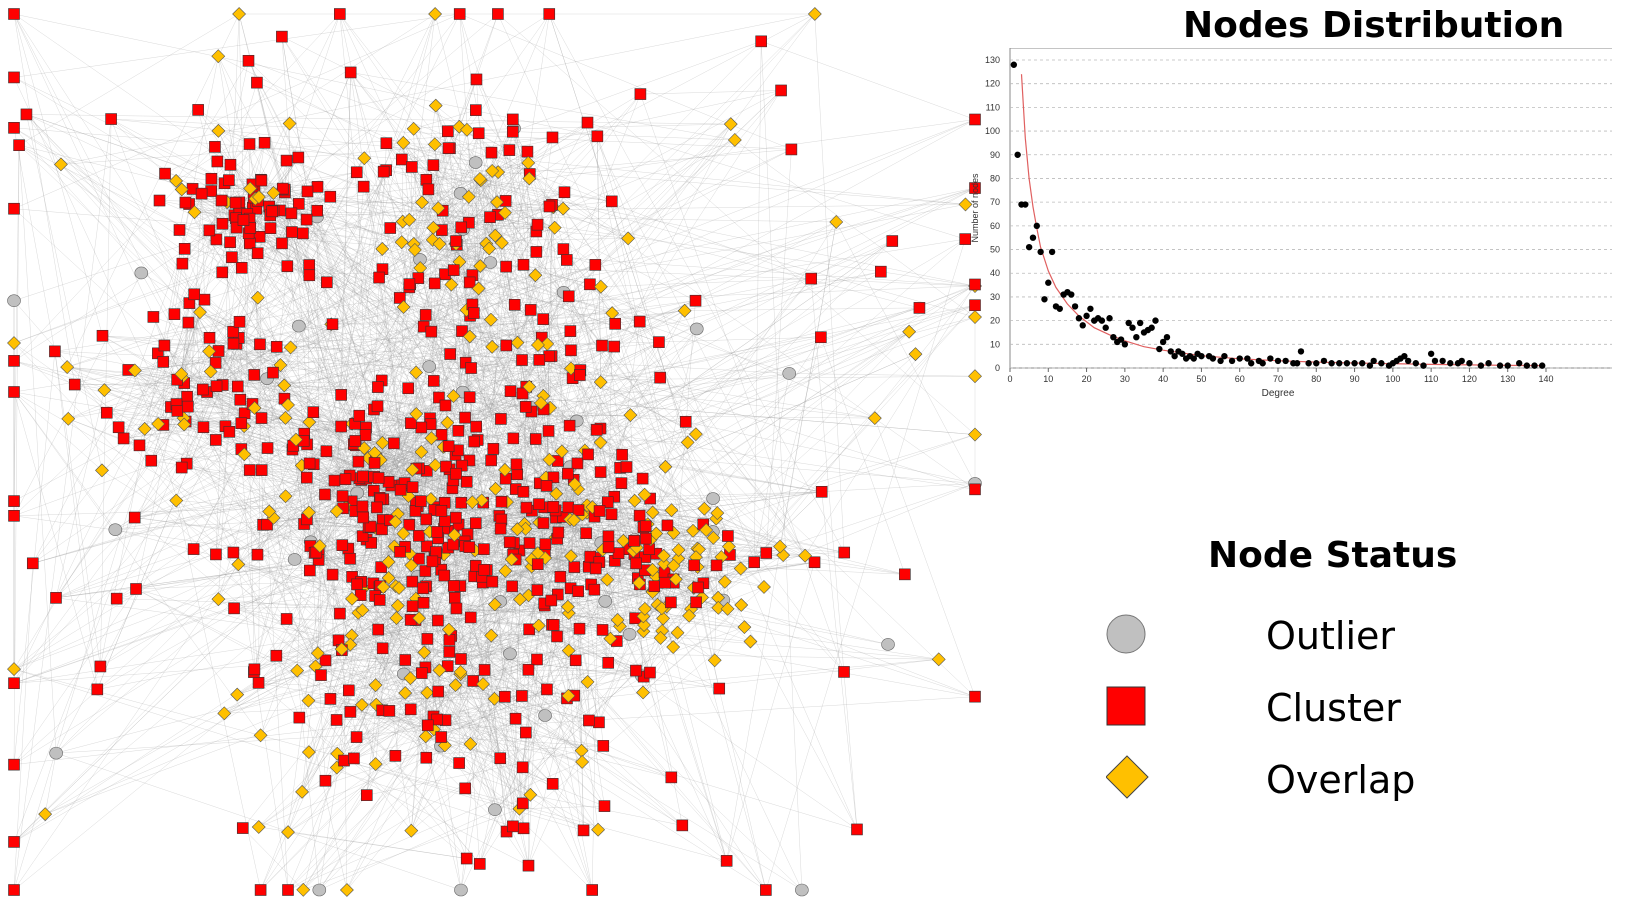 This screenshot has width=1652, height=904. What do you see at coordinates (1125, 379) in the screenshot?
I see `x-tick-label: 30` at bounding box center [1125, 379].